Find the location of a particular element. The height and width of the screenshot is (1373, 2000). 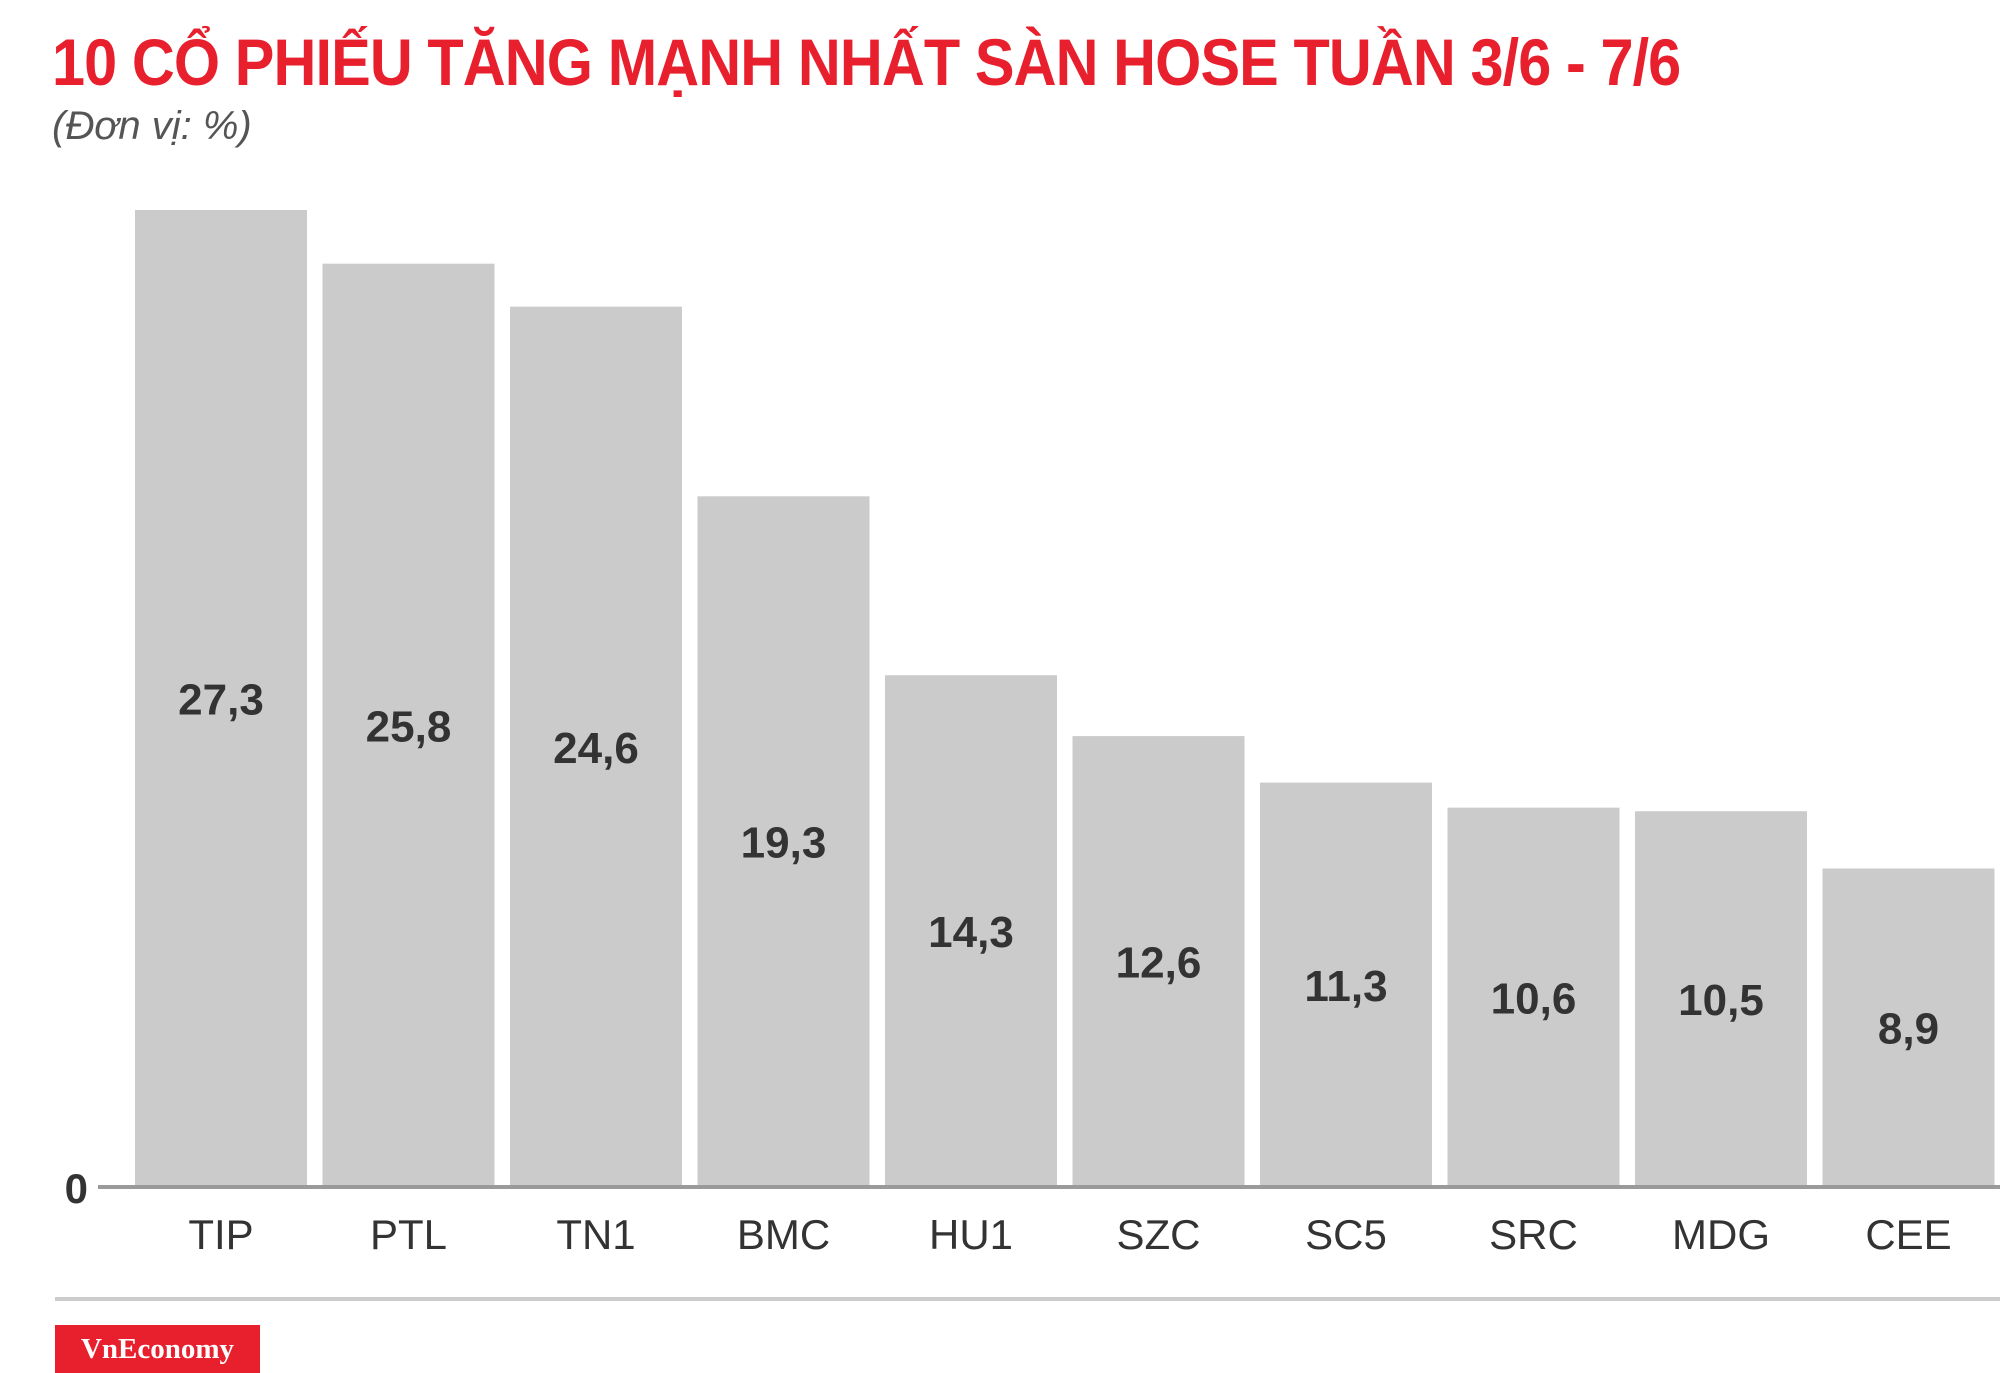

y-tick-label: 0 is located at coordinates (76, 1188).